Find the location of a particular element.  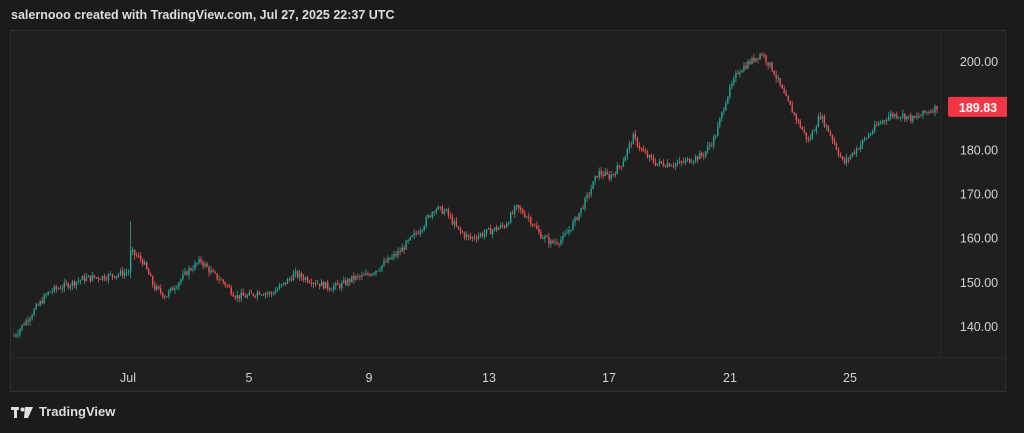

y-tick-label: 160.00 is located at coordinates (979, 239).